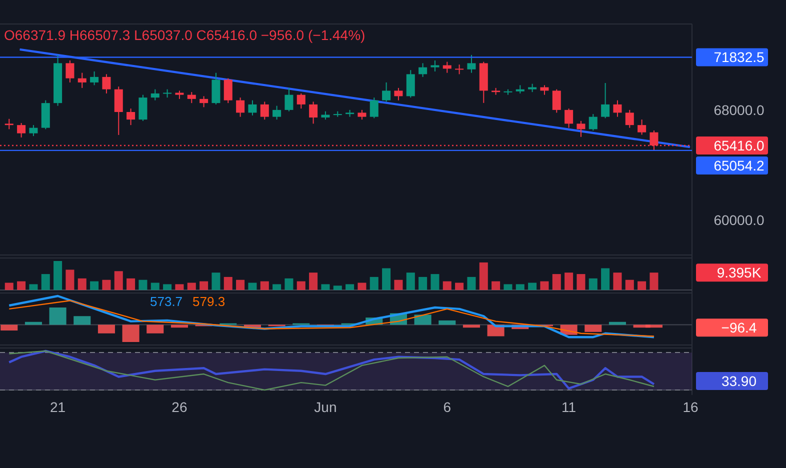  I want to click on chart-subtitle: O66371.9 H66507.3 L65037.0 C65416.0 −956.0 (−1.44%), so click(185, 35).